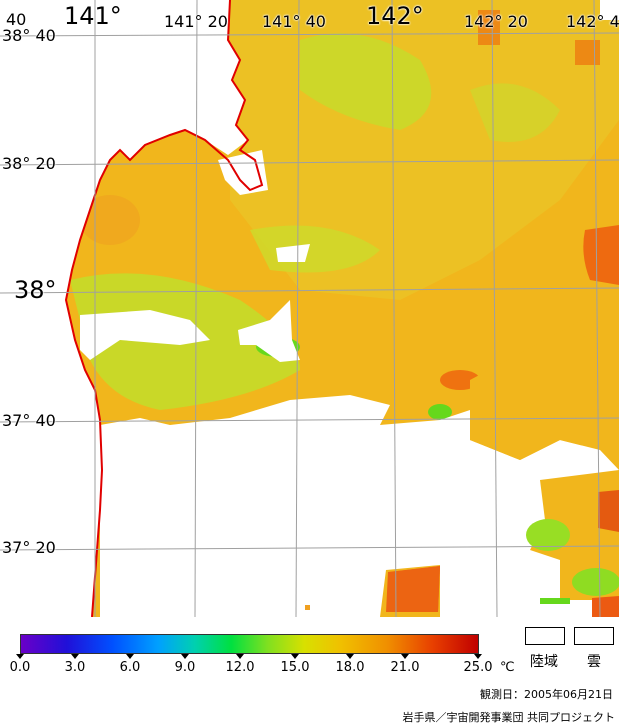  What do you see at coordinates (545, 636) in the screenshot?
I see `land-legend-swatch` at bounding box center [545, 636].